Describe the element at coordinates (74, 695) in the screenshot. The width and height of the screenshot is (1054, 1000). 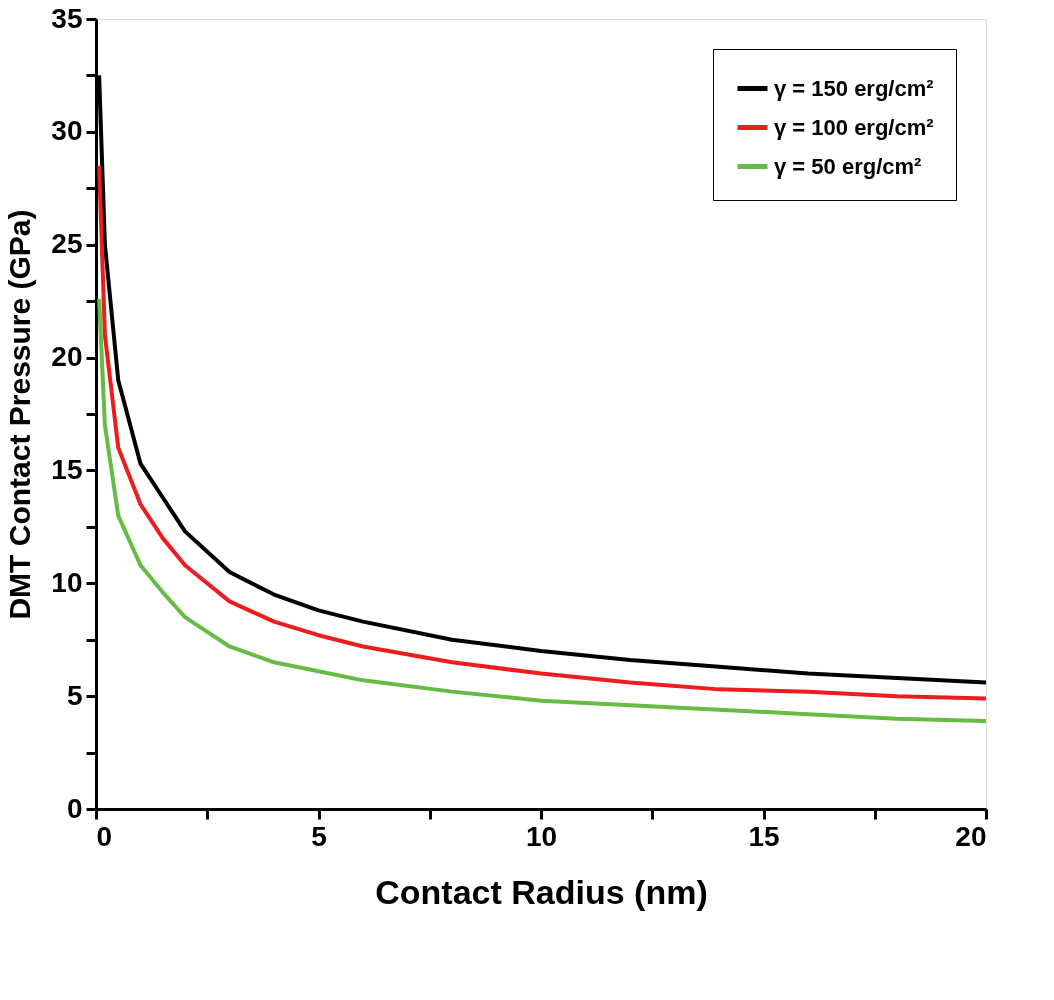
I see `y-tick-label: 5` at that location.